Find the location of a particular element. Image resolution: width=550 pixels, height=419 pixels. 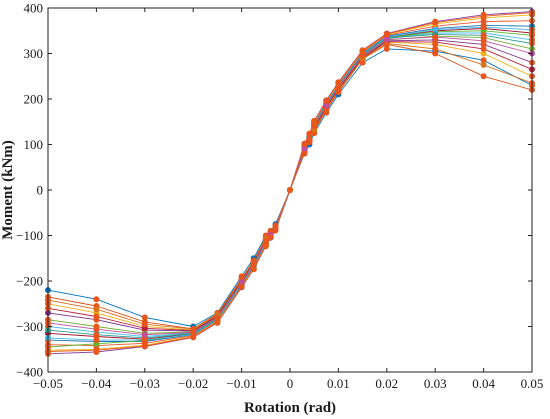

y-tick-label: 400 is located at coordinates (34, 8).